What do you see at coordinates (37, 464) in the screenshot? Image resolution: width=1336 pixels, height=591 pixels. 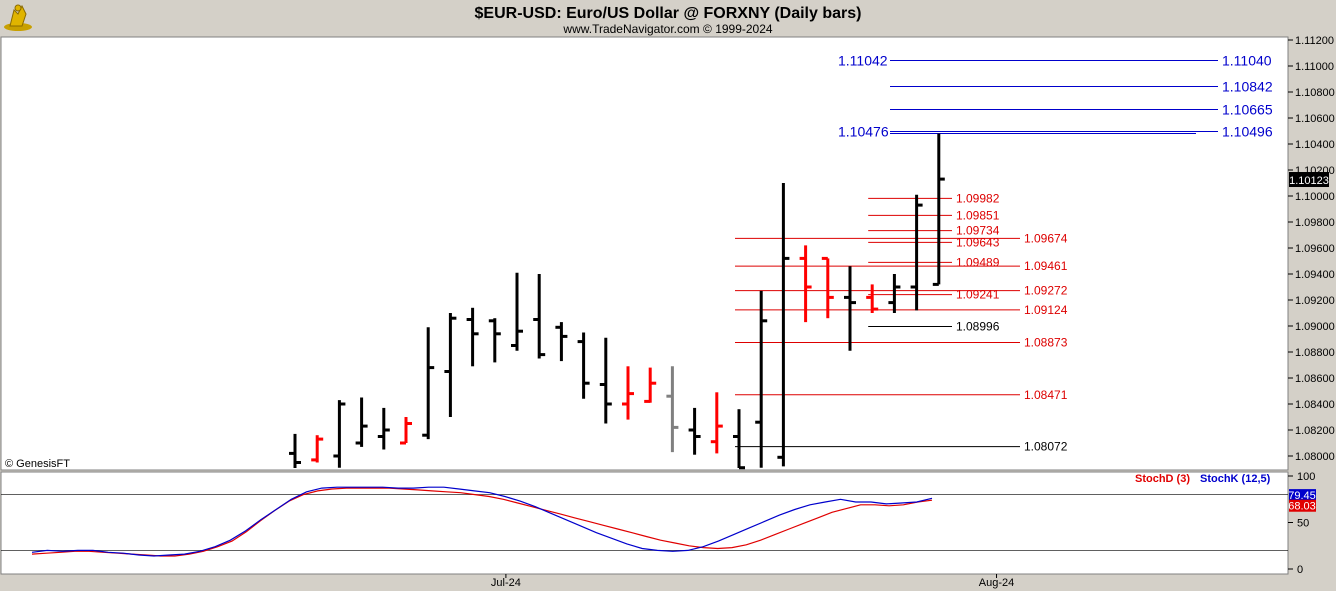 I see `watermark: © GenesisFT` at bounding box center [37, 464].